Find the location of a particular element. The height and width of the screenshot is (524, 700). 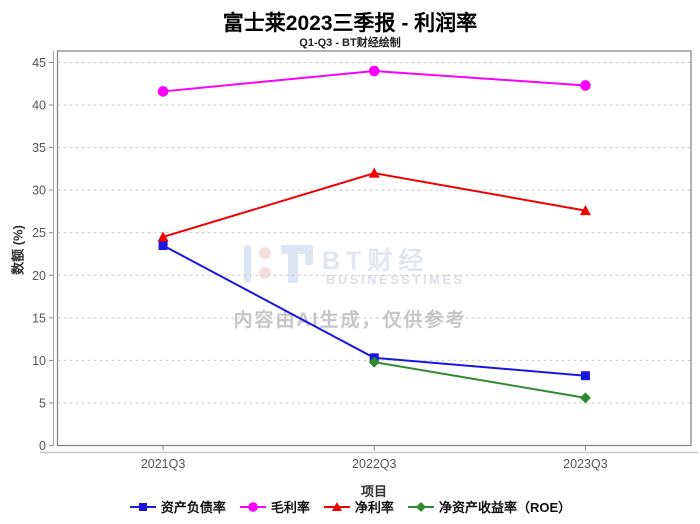

y-tick-label: 20 is located at coordinates (39, 276).